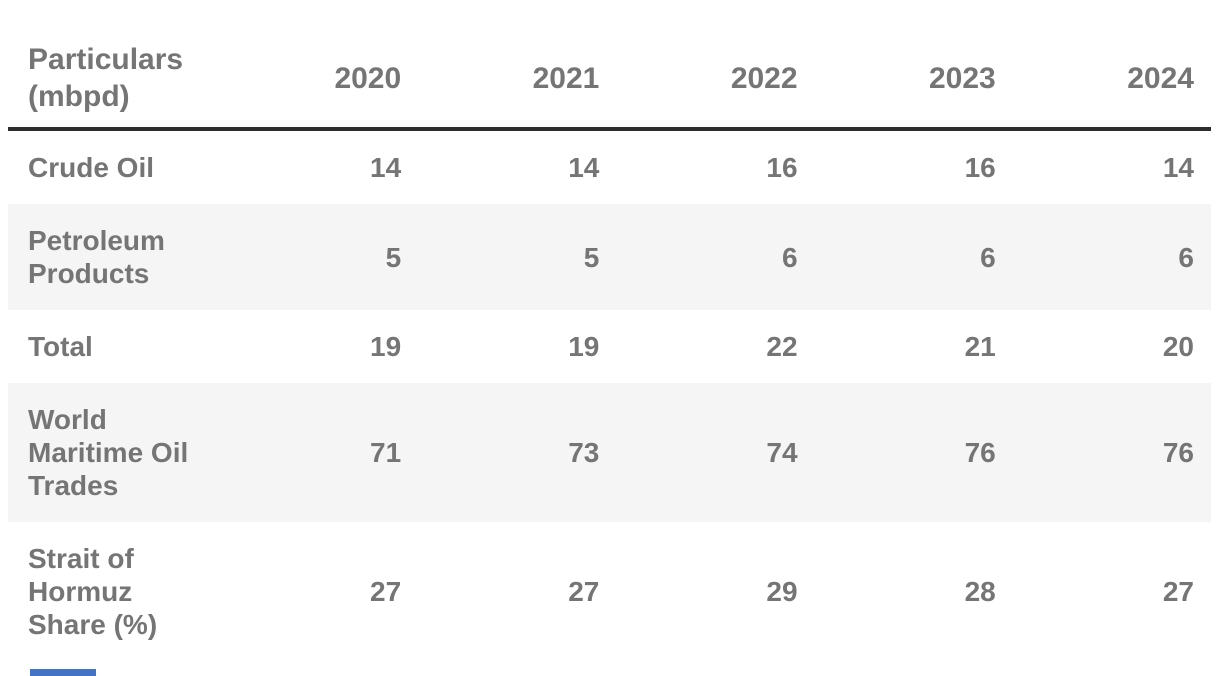  What do you see at coordinates (584, 452) in the screenshot?
I see `cell-value: 73` at bounding box center [584, 452].